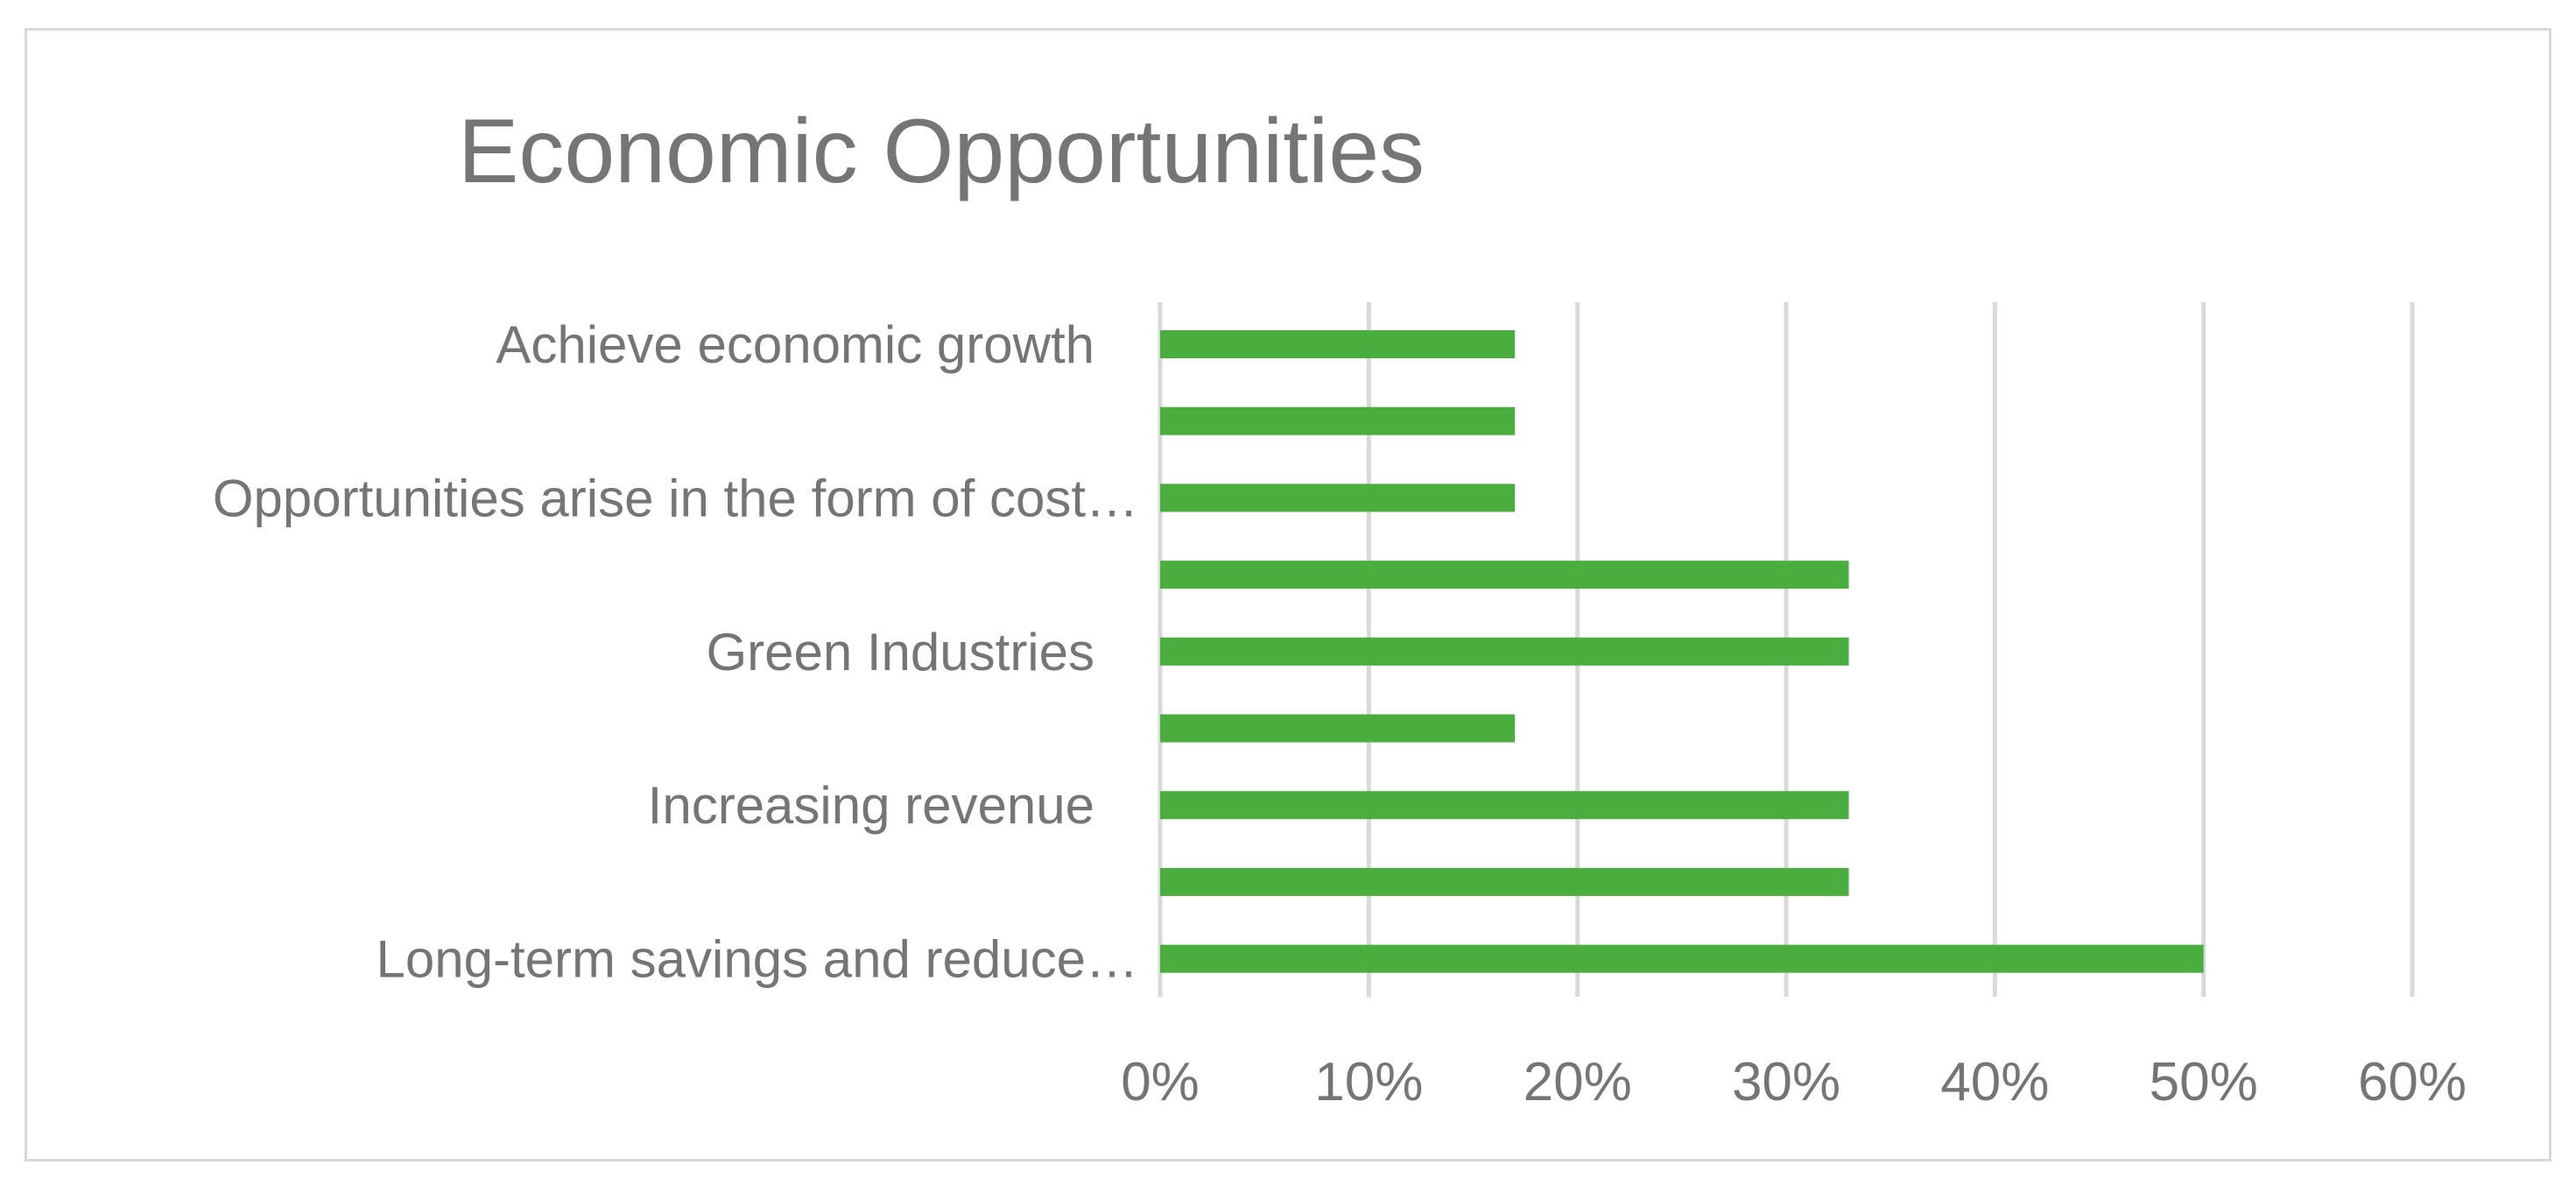 This screenshot has height=1193, width=2576. What do you see at coordinates (1160, 1082) in the screenshot?
I see `x-tick-label: 0%` at bounding box center [1160, 1082].